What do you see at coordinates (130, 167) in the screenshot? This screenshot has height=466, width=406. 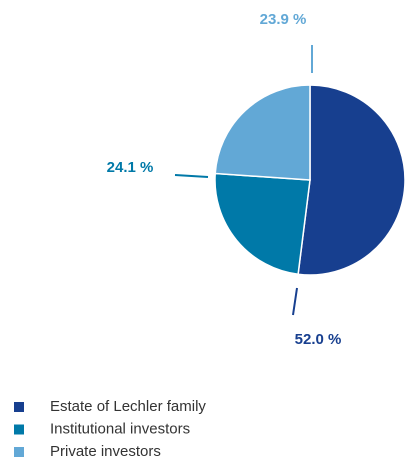 I see `value-label: 24.1 %` at bounding box center [130, 167].